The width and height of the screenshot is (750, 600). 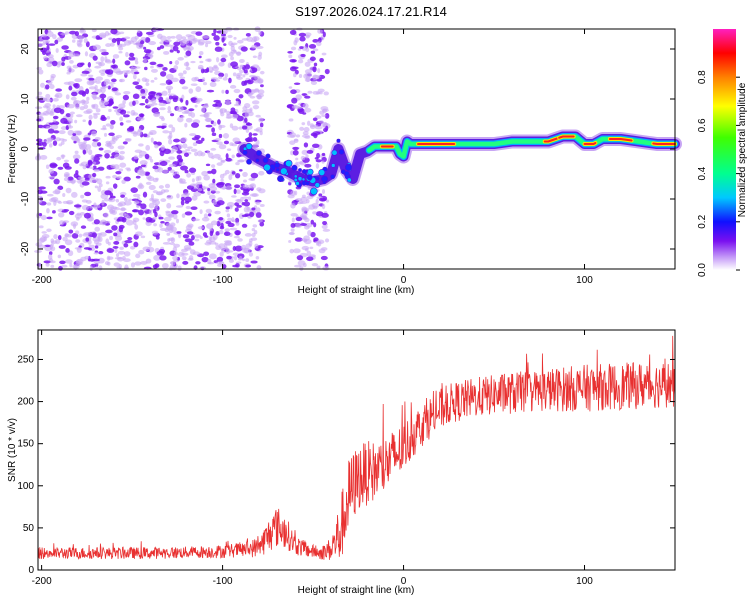 I want to click on colorbar-tick-label: 0.8, so click(x=702, y=77).